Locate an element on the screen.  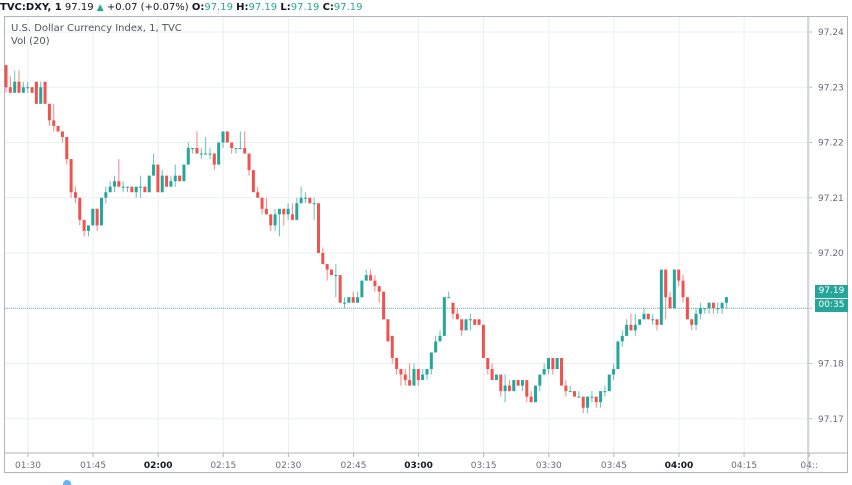
price-change: +0.07 (+0.07%) is located at coordinates (147, 7).